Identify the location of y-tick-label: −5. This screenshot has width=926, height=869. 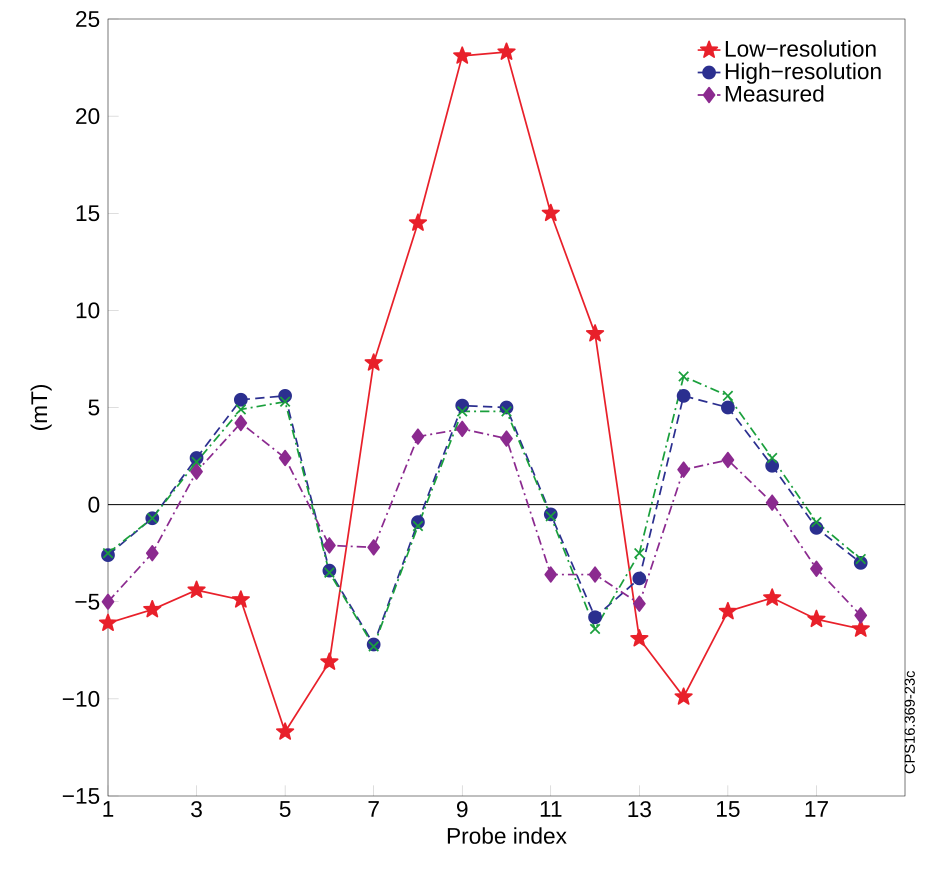
(87, 602).